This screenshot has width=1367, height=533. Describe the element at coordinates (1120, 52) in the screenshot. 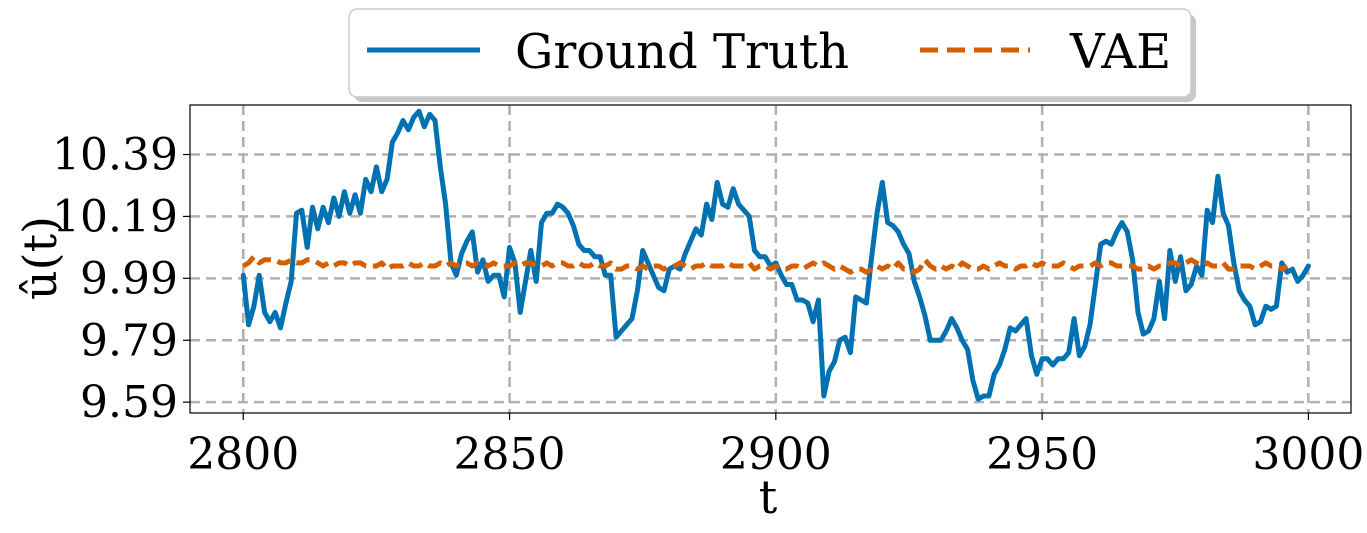

I see `legend-label-vae: VAE` at that location.